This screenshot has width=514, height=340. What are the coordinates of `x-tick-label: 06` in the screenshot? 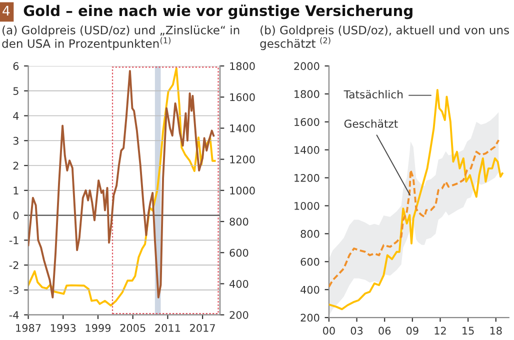 It's located at (384, 330).